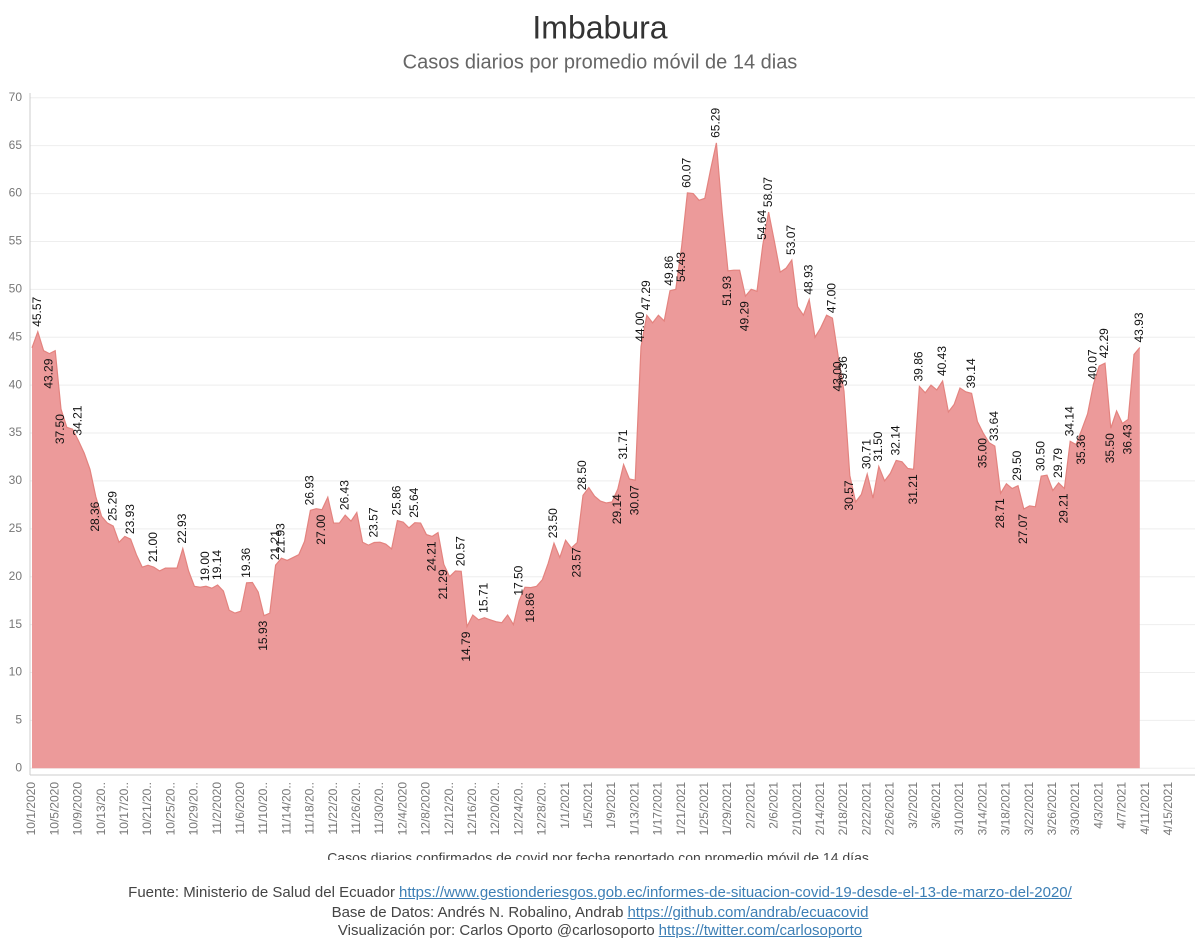 The image size is (1200, 940). What do you see at coordinates (1075, 809) in the screenshot?
I see `x-tick-label: 3/30/2021` at bounding box center [1075, 809].